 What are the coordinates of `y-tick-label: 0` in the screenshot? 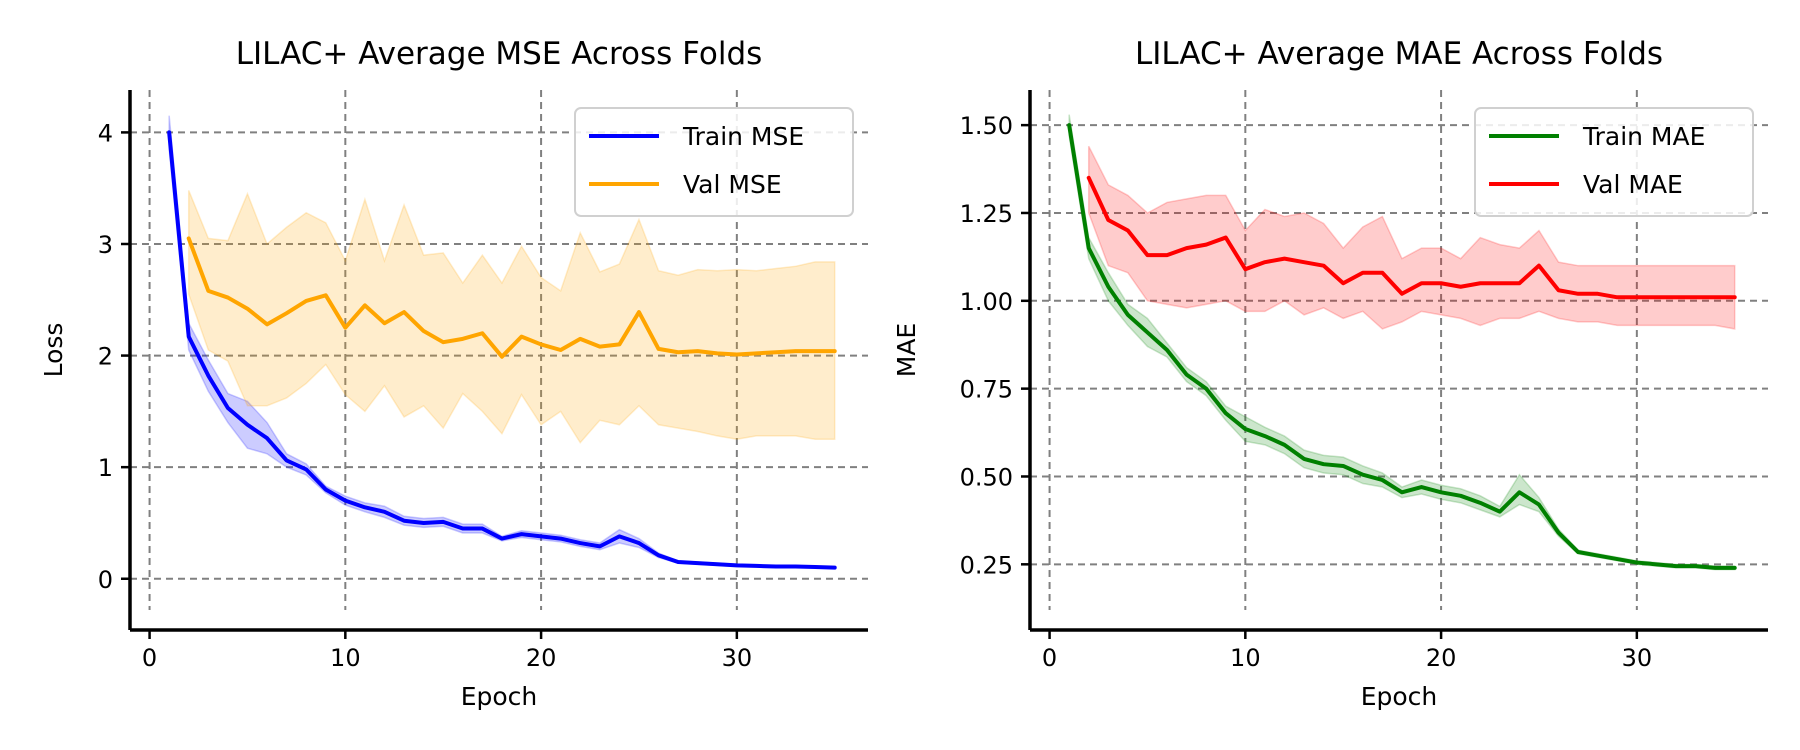 It's located at (105, 580).